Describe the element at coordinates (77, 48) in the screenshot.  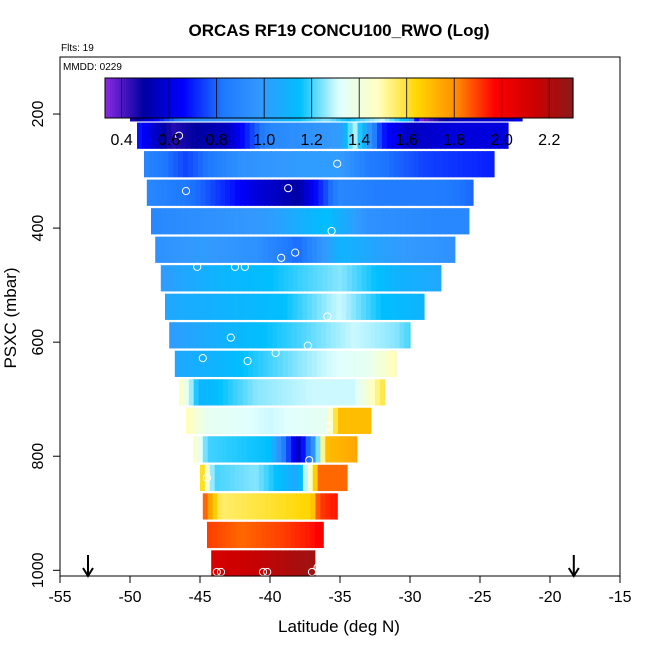
I see `flights-annotation: Flts: 19` at that location.